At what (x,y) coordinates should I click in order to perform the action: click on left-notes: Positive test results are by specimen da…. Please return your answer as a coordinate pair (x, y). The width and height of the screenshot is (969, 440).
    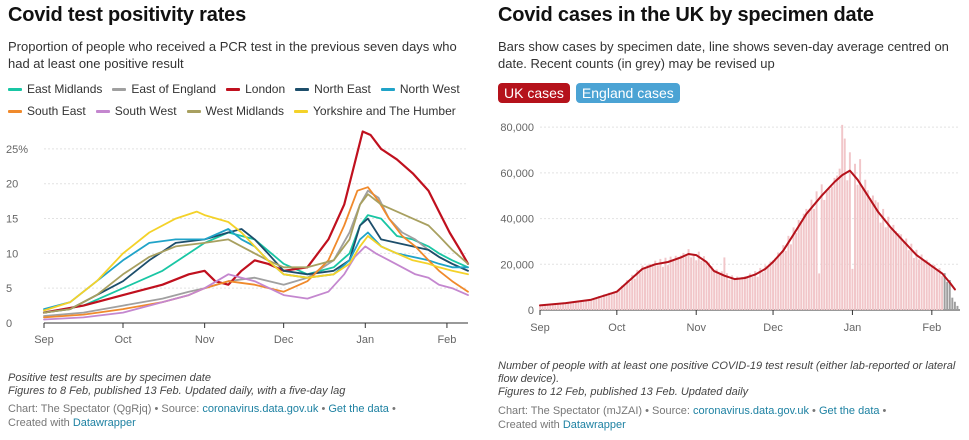
    Looking at the image, I should click on (176, 385).